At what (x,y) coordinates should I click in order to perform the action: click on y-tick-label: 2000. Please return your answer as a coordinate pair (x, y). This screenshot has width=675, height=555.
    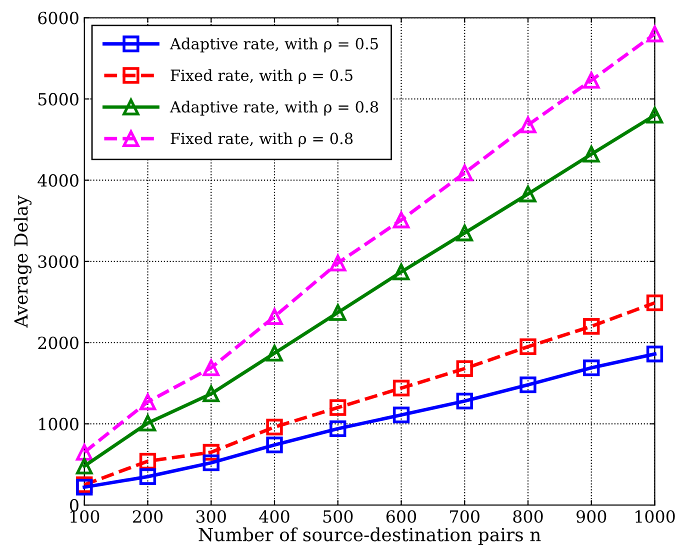
    Looking at the image, I should click on (58, 343).